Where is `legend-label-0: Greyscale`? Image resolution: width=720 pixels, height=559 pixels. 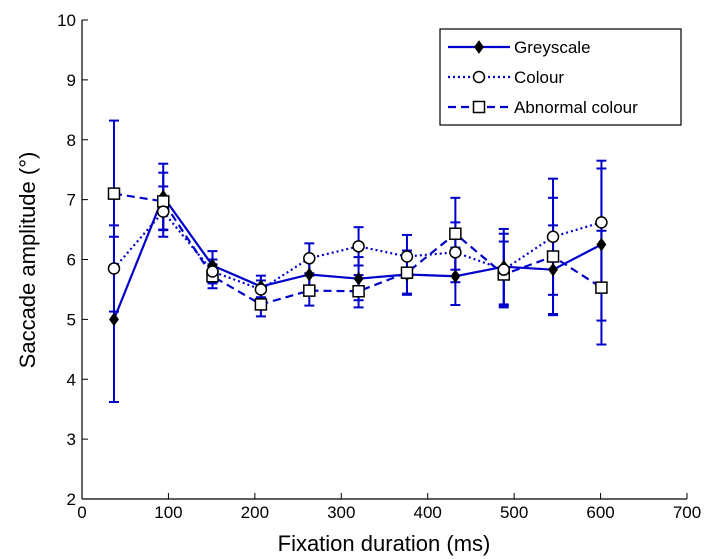 legend-label-0: Greyscale is located at coordinates (552, 47).